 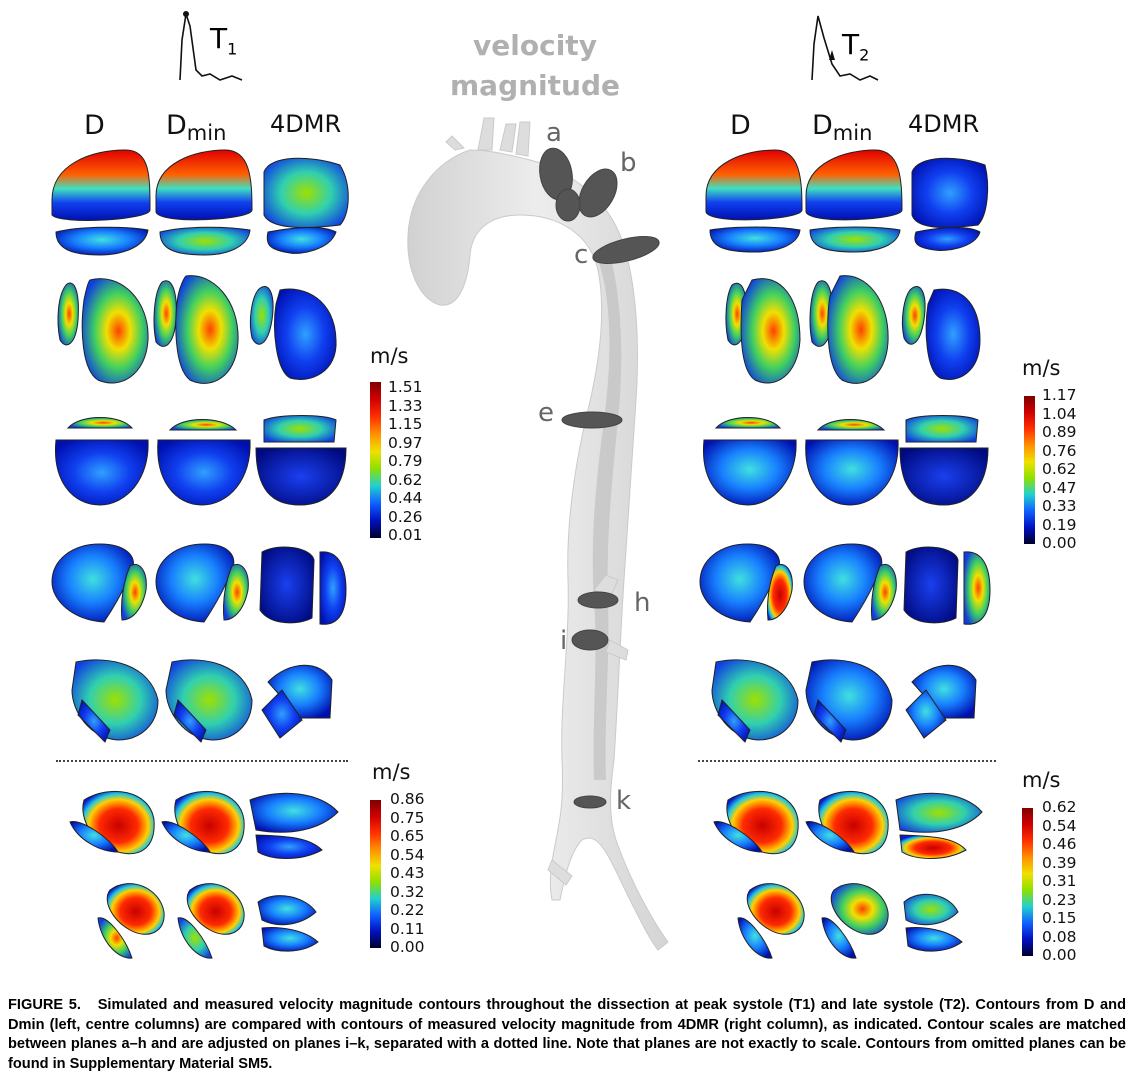 I want to click on ticks-t2-upper: 1.17 1.04 0.89 0.76 0.62 0.47 0.33 0.19 0.00, so click(x=1059, y=469).